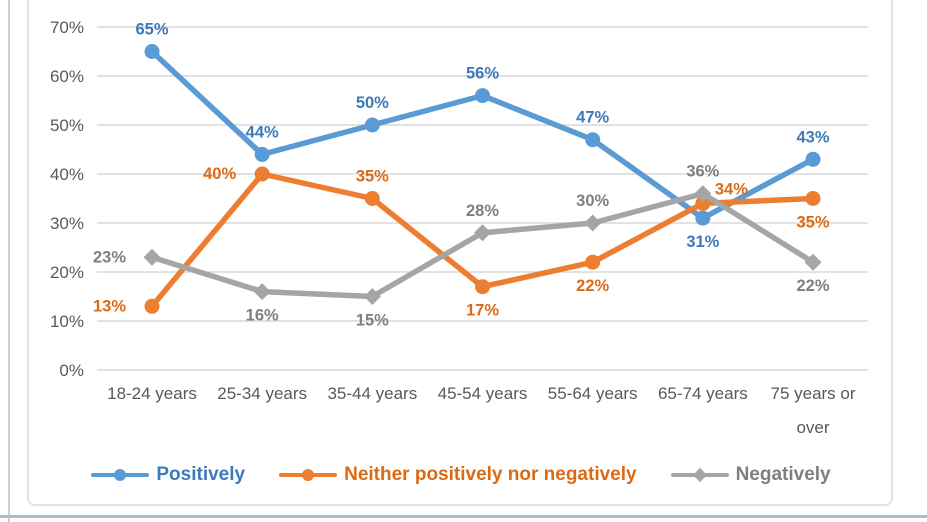 This screenshot has height=522, width=927. What do you see at coordinates (262, 393) in the screenshot?
I see `x-label-1: 25-34 years` at bounding box center [262, 393].